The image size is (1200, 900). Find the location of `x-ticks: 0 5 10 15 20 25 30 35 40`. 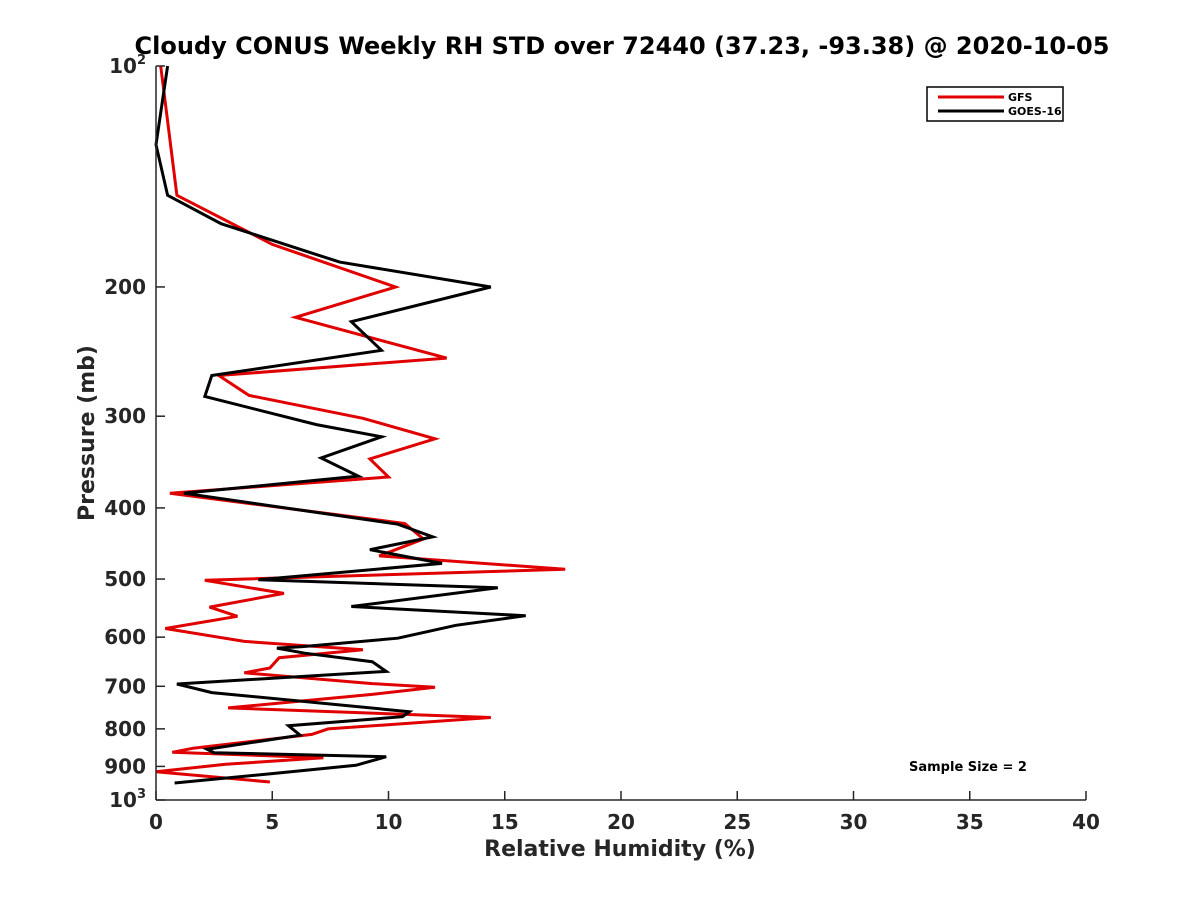

x-ticks: 0 5 10 15 20 25 30 35 40 is located at coordinates (624, 812).